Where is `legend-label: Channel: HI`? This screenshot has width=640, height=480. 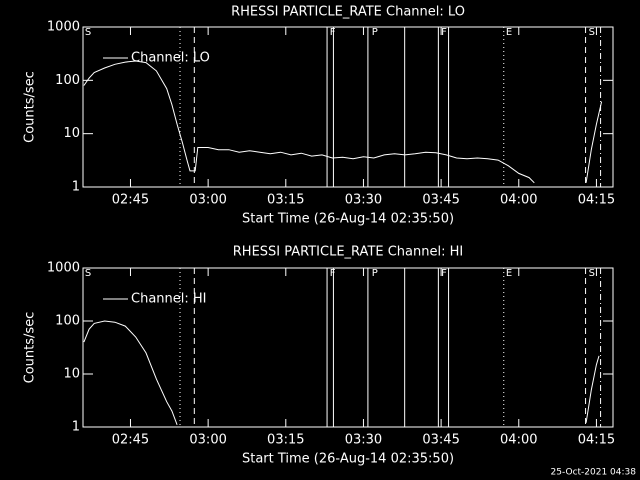 legend-label: Channel: HI is located at coordinates (169, 299).